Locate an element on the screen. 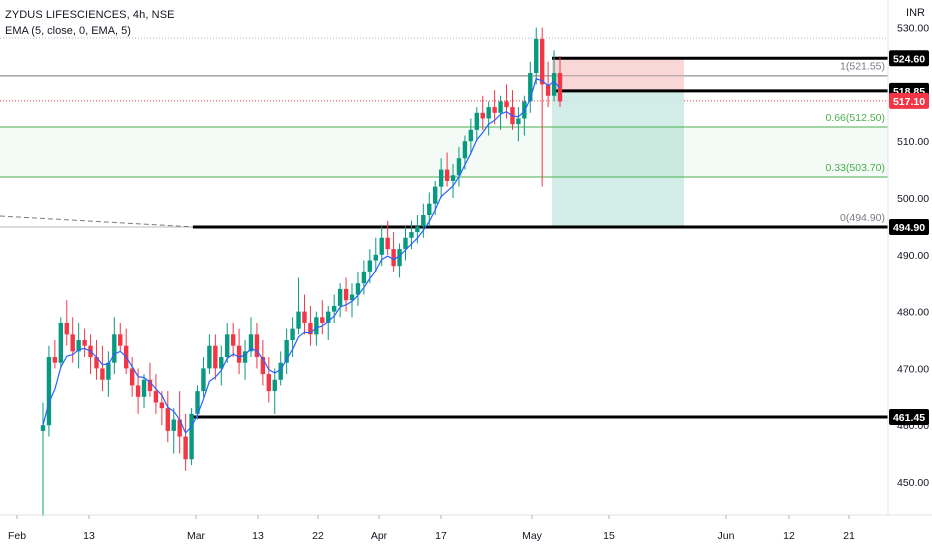  x-tick-label: Feb is located at coordinates (17, 536).